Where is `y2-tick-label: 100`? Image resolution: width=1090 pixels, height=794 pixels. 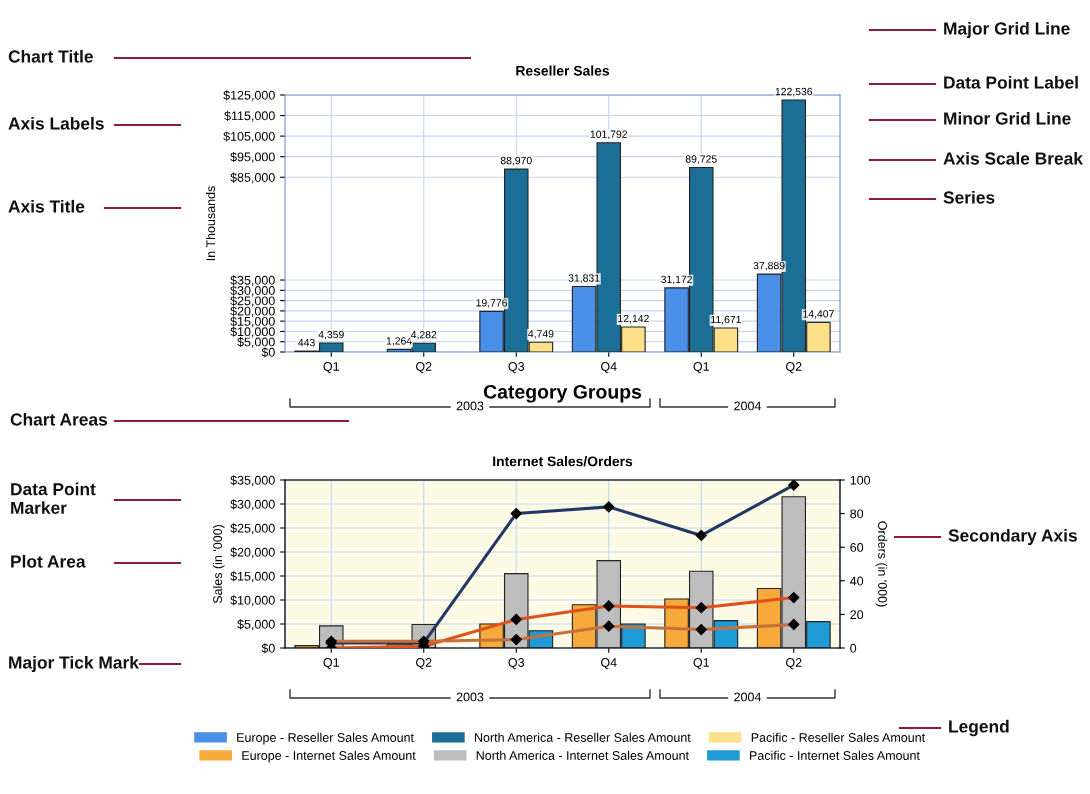
y2-tick-label: 100 is located at coordinates (860, 480).